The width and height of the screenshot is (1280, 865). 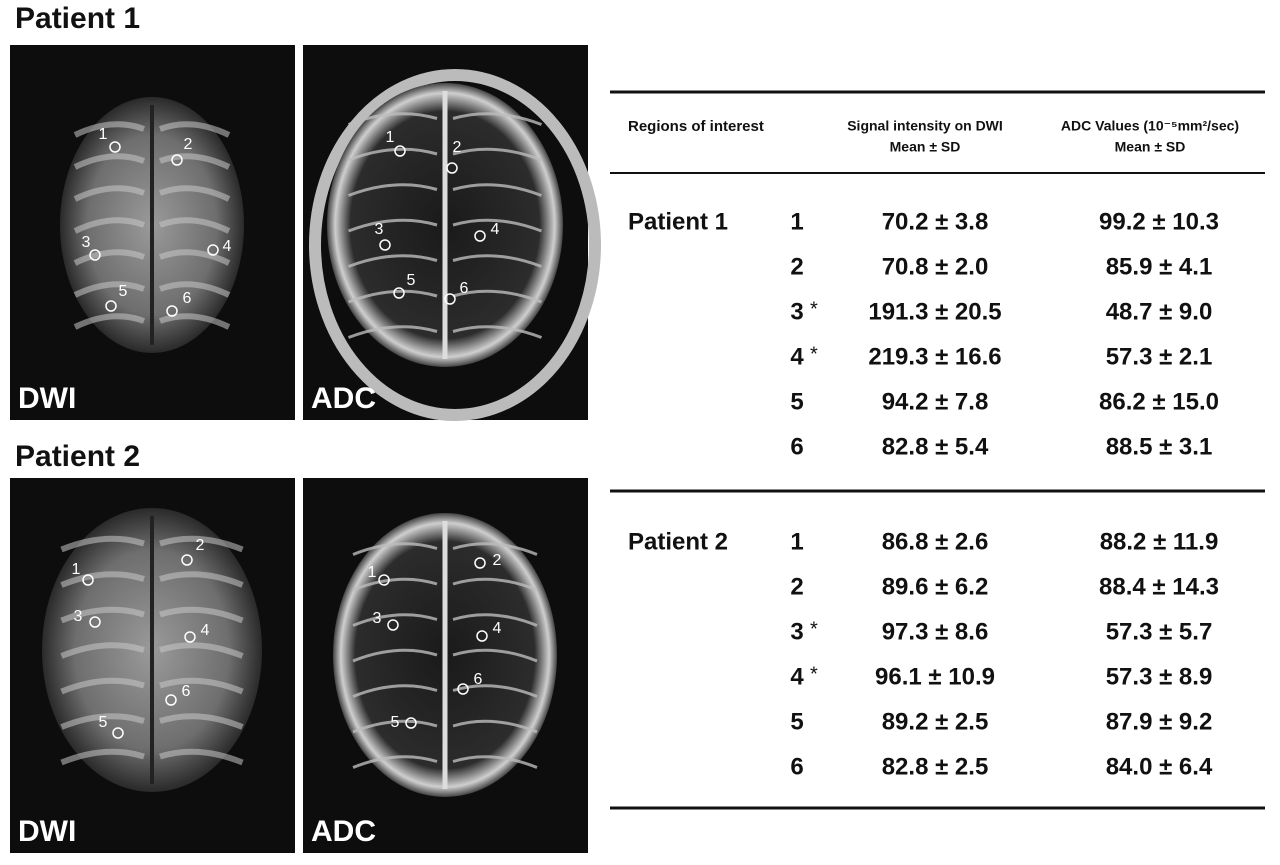 What do you see at coordinates (796, 721) in the screenshot?
I see `roi-cell: 5` at bounding box center [796, 721].